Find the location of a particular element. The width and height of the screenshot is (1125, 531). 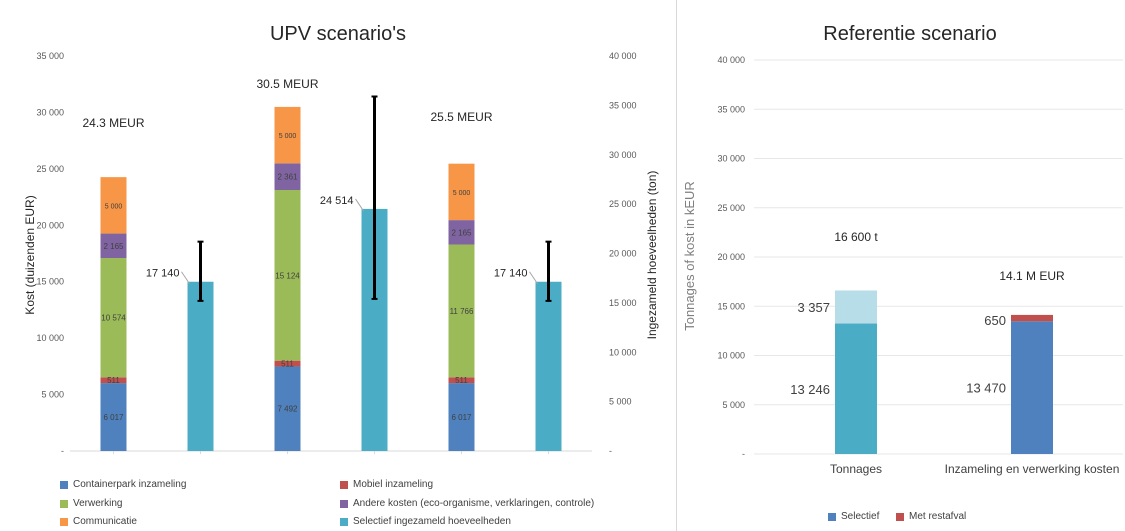

data-label: 10 574 is located at coordinates (113, 318).